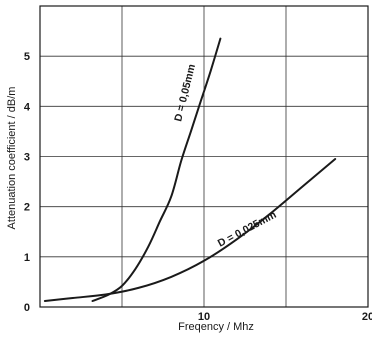  I want to click on y-axis-title: Attenuation coefficient / dB/m, so click(12, 158).